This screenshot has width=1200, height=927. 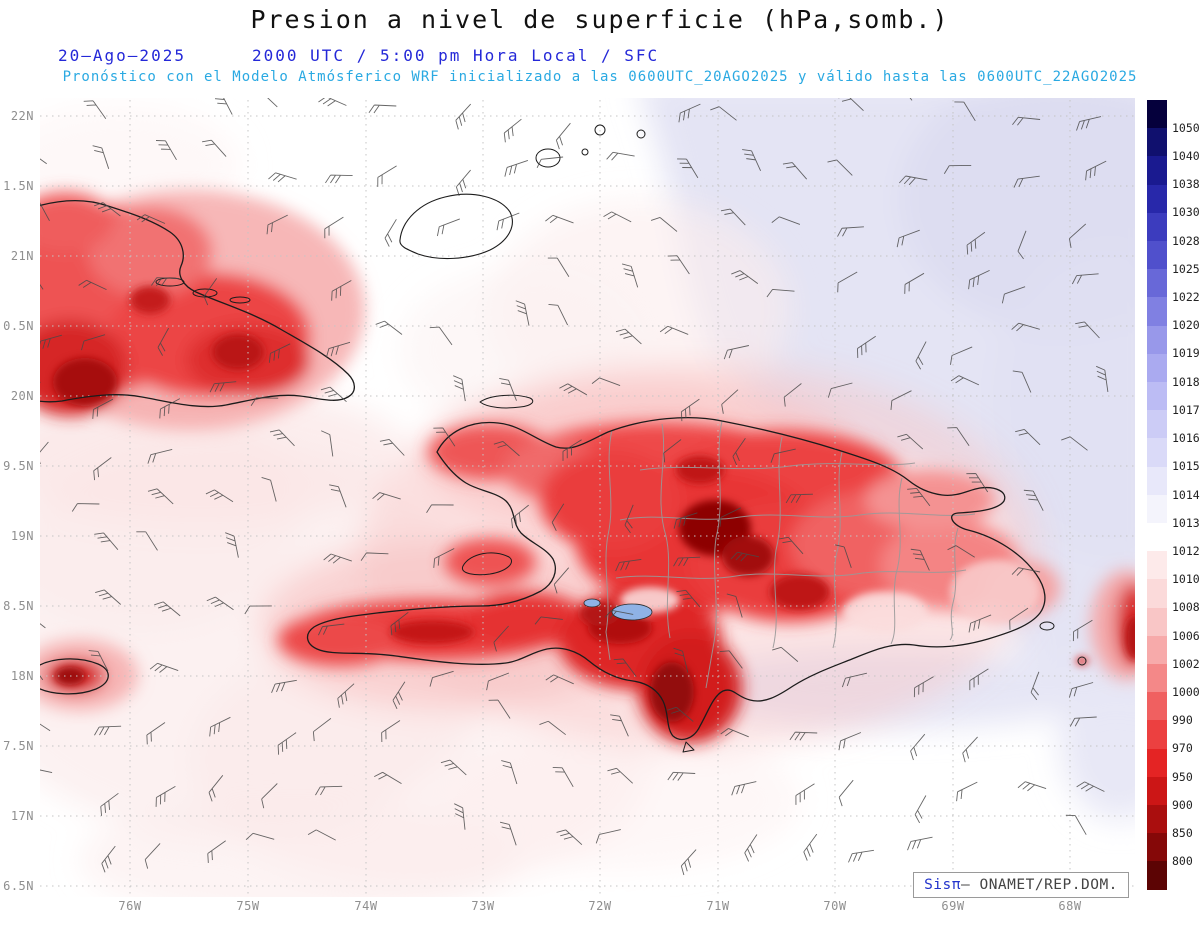 I want to click on colorbar-tick-label: 950, so click(x=1182, y=776).